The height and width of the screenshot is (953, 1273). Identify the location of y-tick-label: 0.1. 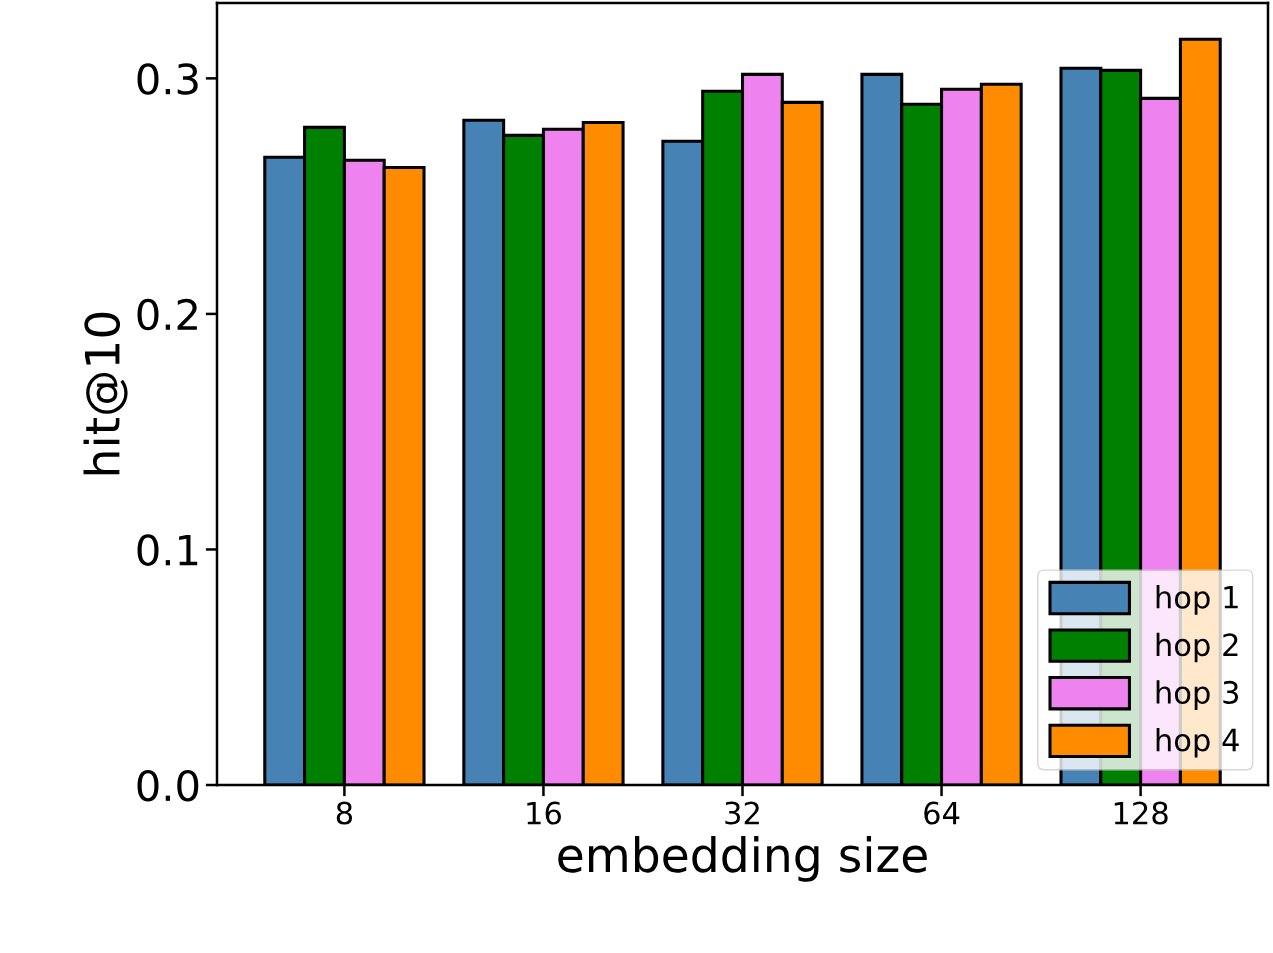
(167, 550).